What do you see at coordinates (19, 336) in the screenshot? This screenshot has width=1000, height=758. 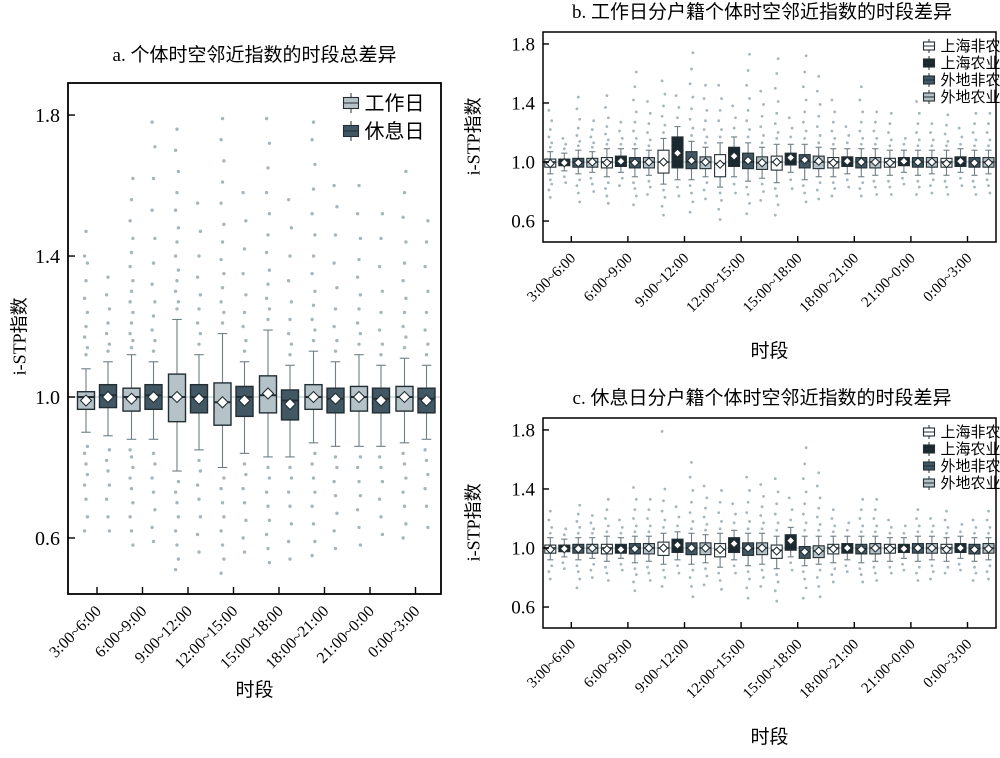 I see `panel-a-y-axis-title: i-STP指数` at bounding box center [19, 336].